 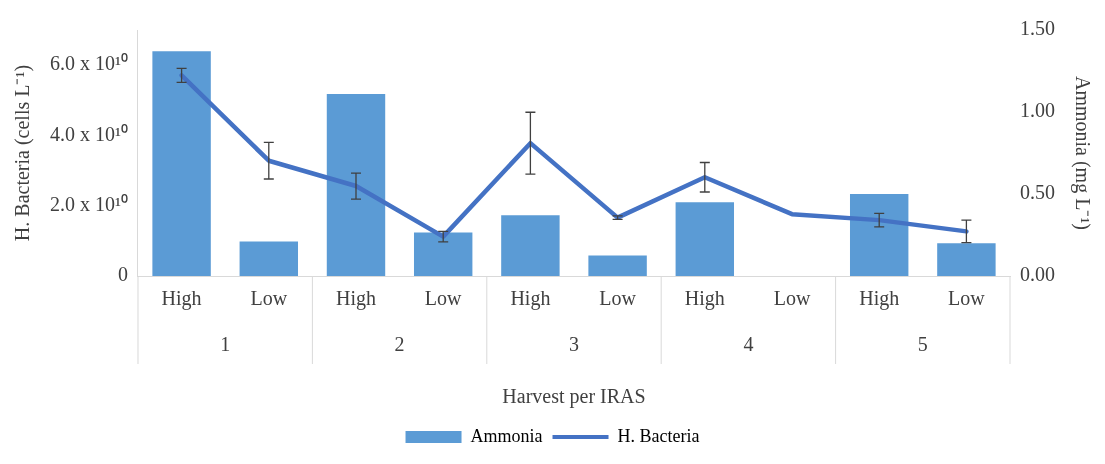 What do you see at coordinates (89, 63) in the screenshot?
I see `y-tick-label: 6.0 x 10¹⁰` at bounding box center [89, 63].